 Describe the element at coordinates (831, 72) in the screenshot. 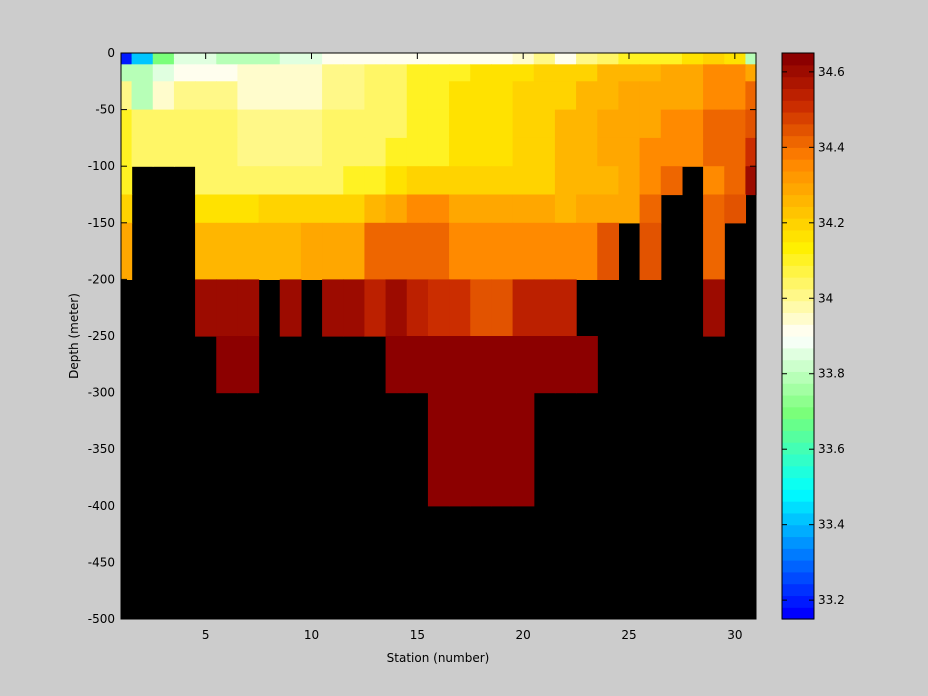

I see `colorbar-tick-label: 34.6` at that location.